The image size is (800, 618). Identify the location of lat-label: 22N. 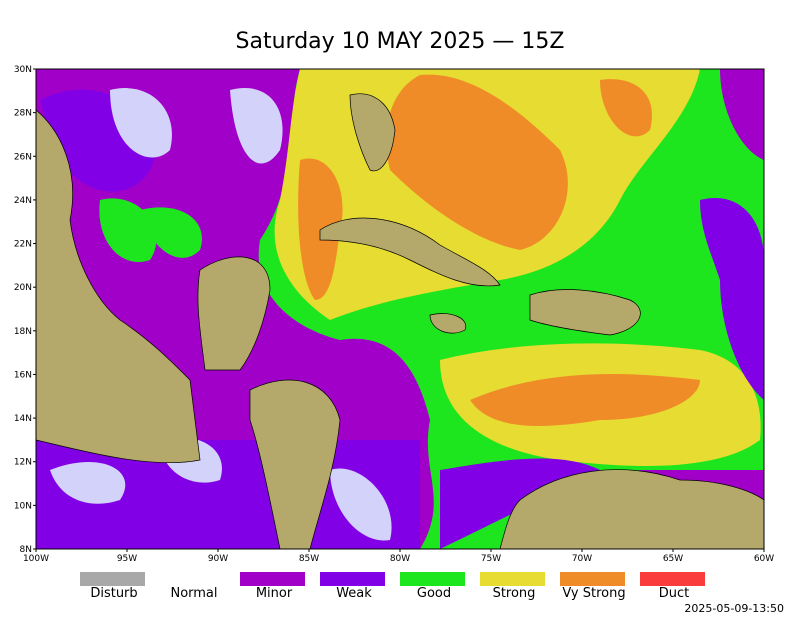
(23, 245).